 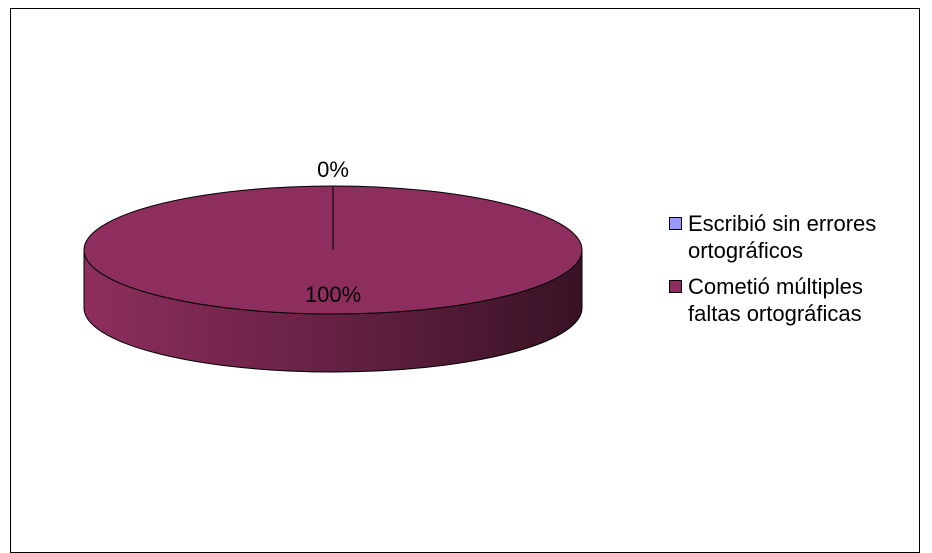 What do you see at coordinates (796, 237) in the screenshot?
I see `legend-item-0: Escribió sin errores ortográficos` at bounding box center [796, 237].